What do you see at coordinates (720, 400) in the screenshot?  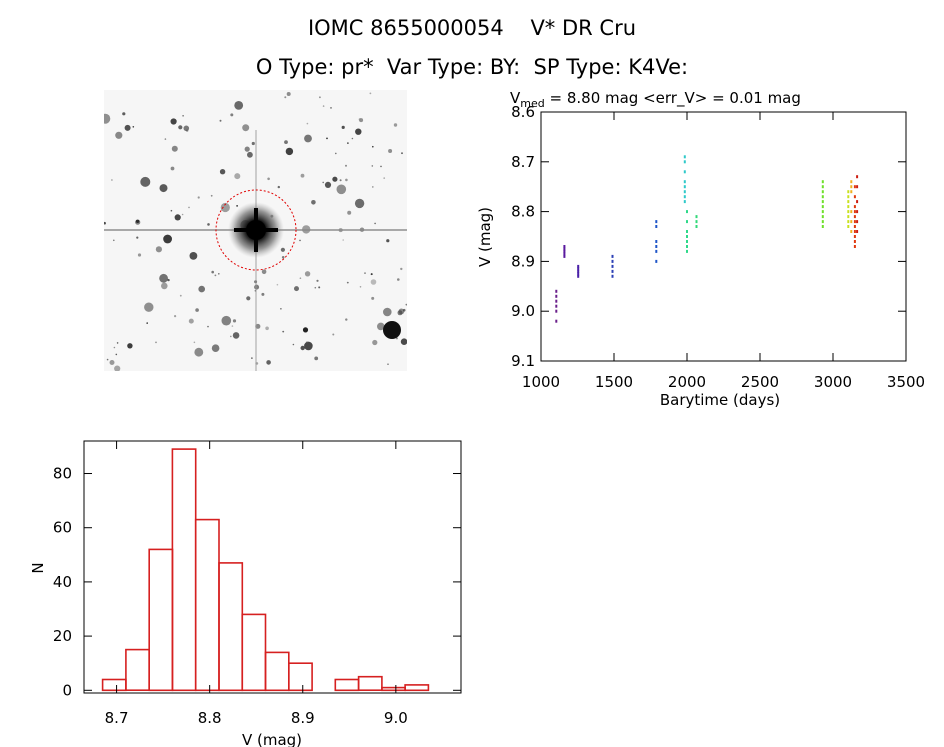 I see `light-curve-xlabel: Barytime (days)` at bounding box center [720, 400].